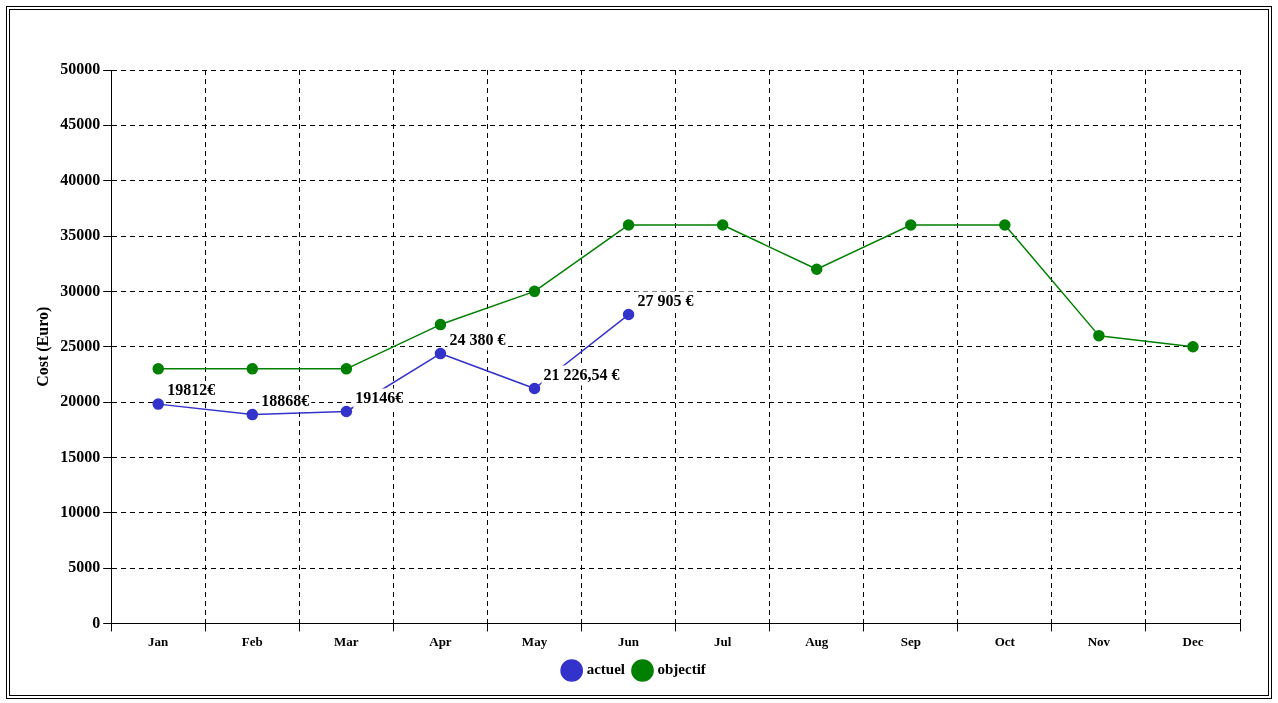  What do you see at coordinates (80, 124) in the screenshot?
I see `y-tick-label: 45000` at bounding box center [80, 124].